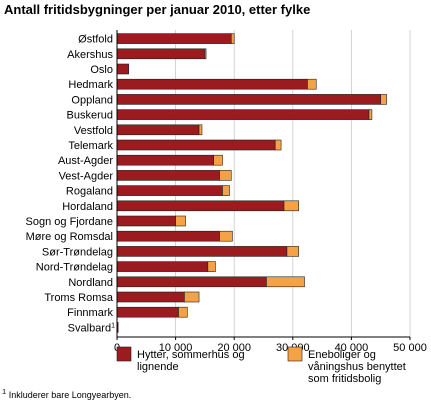 The width and height of the screenshot is (431, 401). What do you see at coordinates (91, 328) in the screenshot?
I see `category-label: Svalbard1` at bounding box center [91, 328].